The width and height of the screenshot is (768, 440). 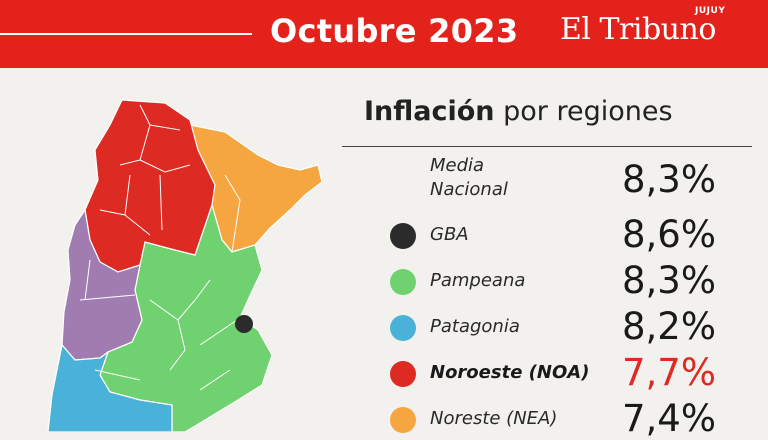 What do you see at coordinates (469, 178) in the screenshot?
I see `national-average-label: Media Nacional` at bounding box center [469, 178].